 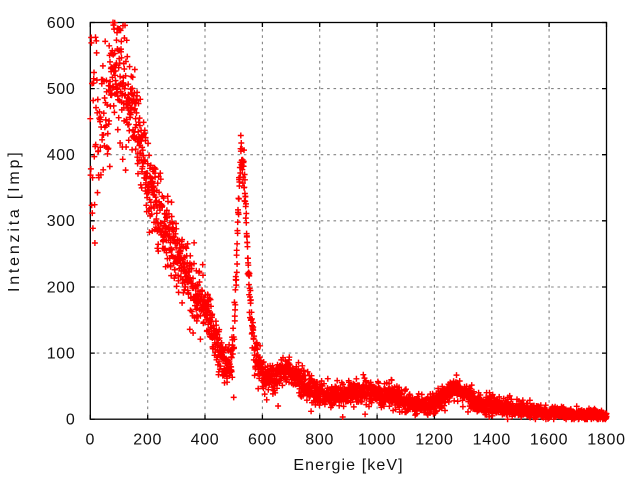 What do you see at coordinates (606, 439) in the screenshot?
I see `svg-text: 1800` at bounding box center [606, 439].